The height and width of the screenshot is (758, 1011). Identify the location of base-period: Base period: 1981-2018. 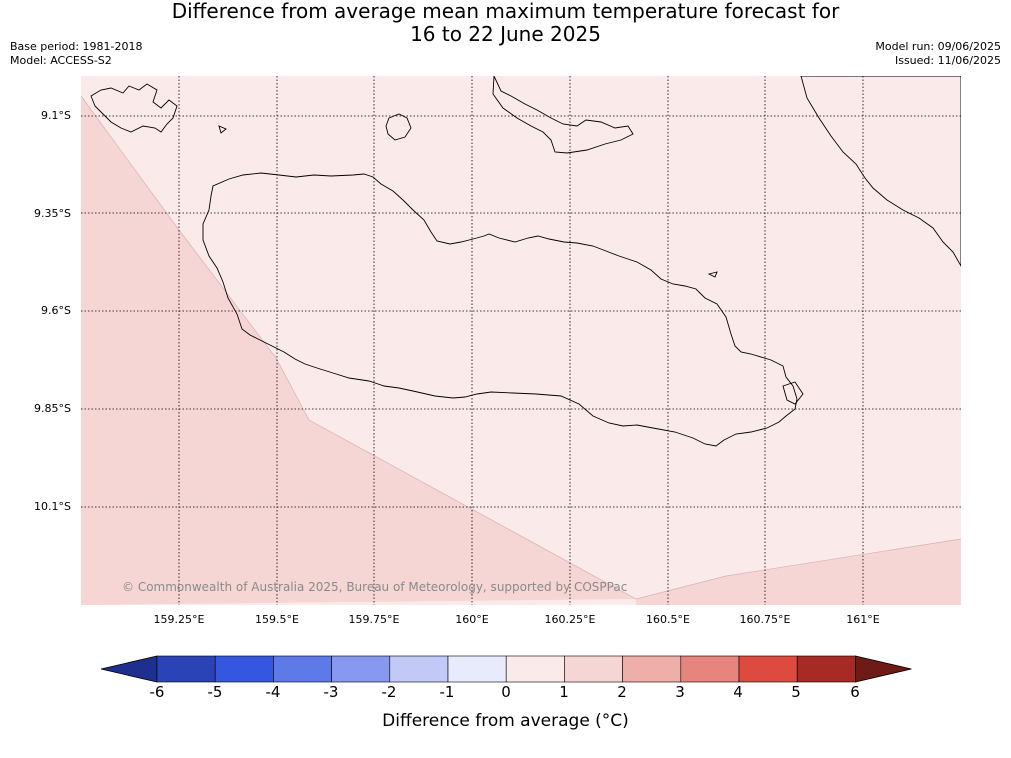
(76, 46).